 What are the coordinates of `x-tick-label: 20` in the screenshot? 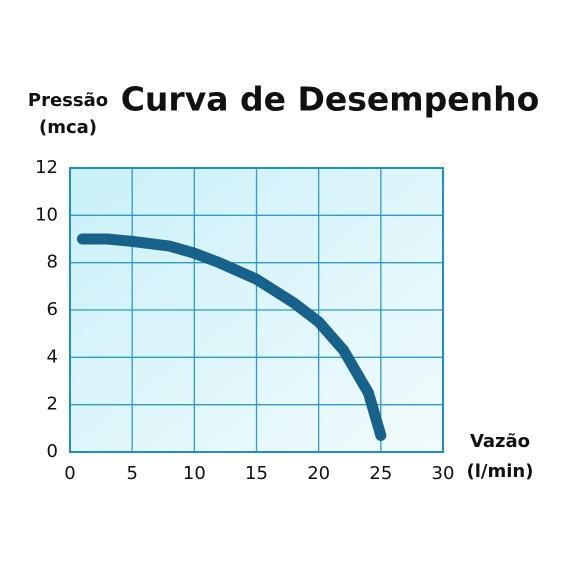 It's located at (318, 473).